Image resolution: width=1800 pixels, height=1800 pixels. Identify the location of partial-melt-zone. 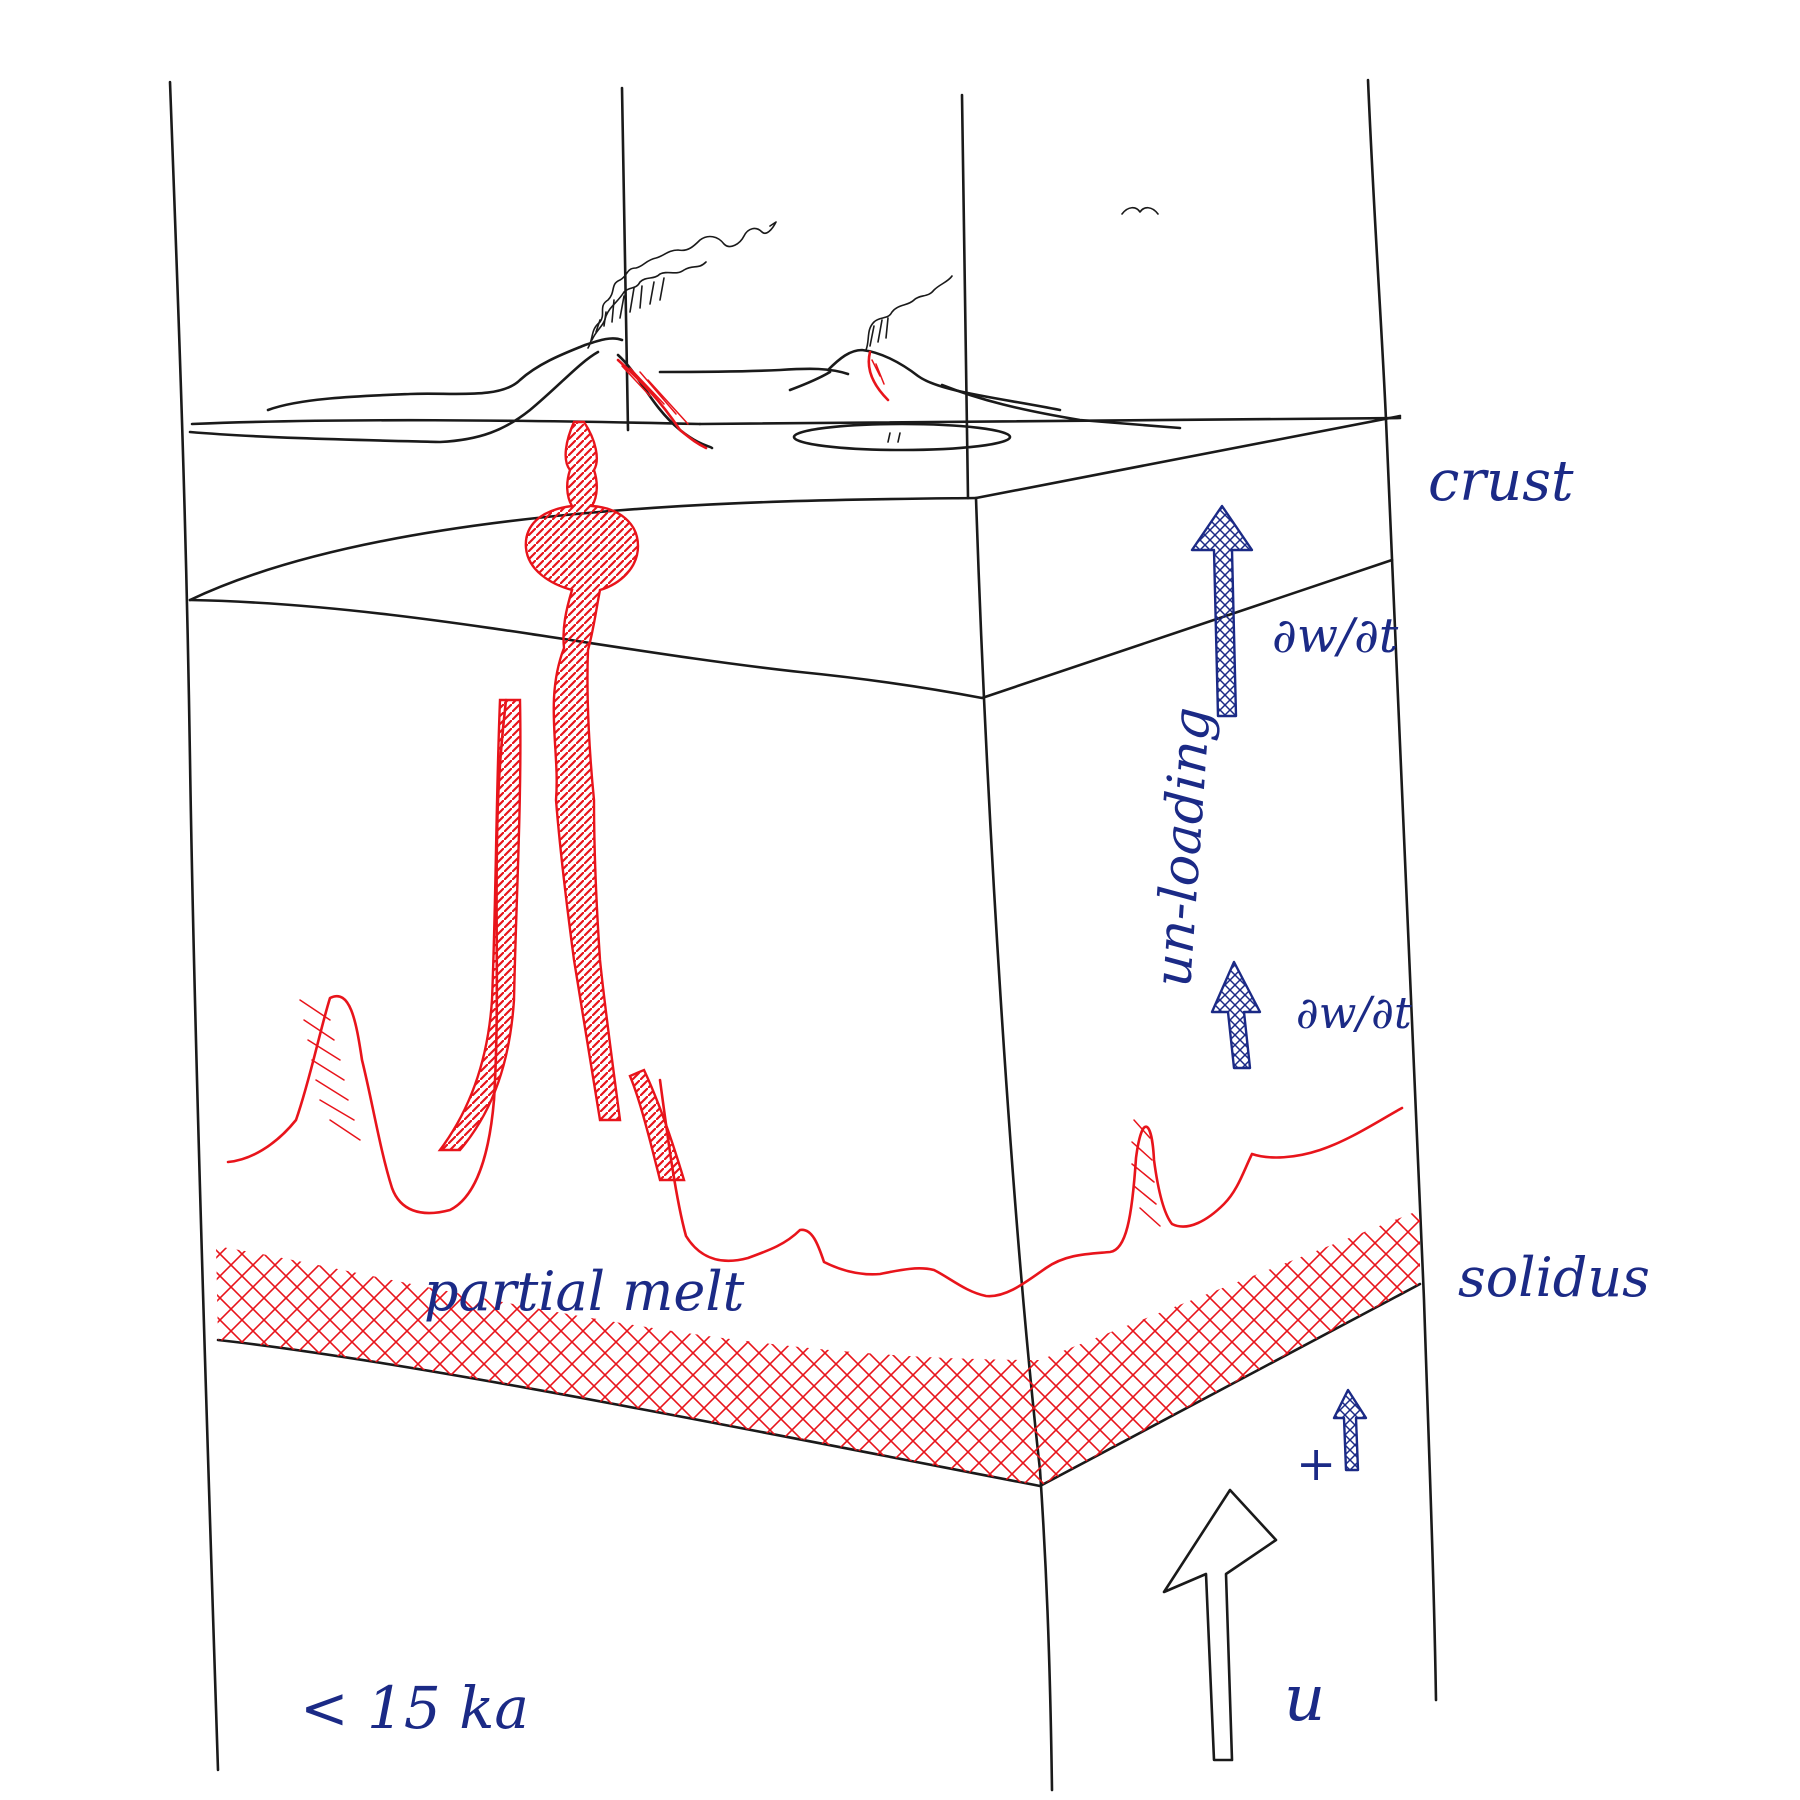
(818, 1348).